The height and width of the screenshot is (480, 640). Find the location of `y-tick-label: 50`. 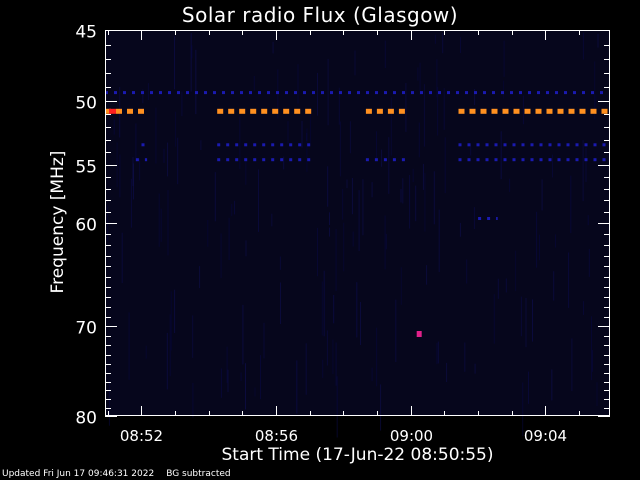

y-tick-label: 50 is located at coordinates (86, 104).